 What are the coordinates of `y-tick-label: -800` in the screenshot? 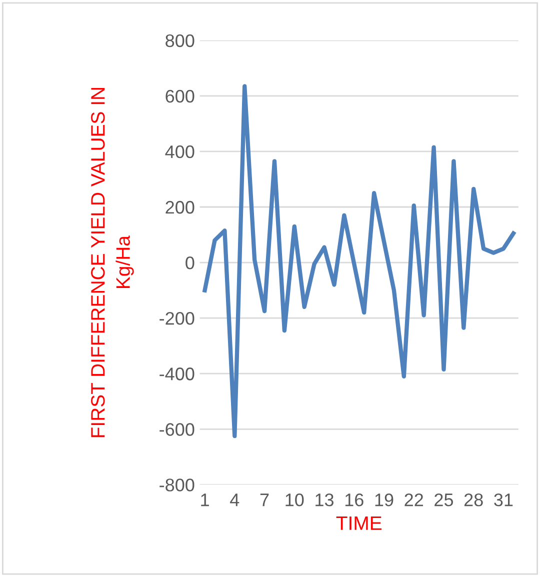 It's located at (177, 485).